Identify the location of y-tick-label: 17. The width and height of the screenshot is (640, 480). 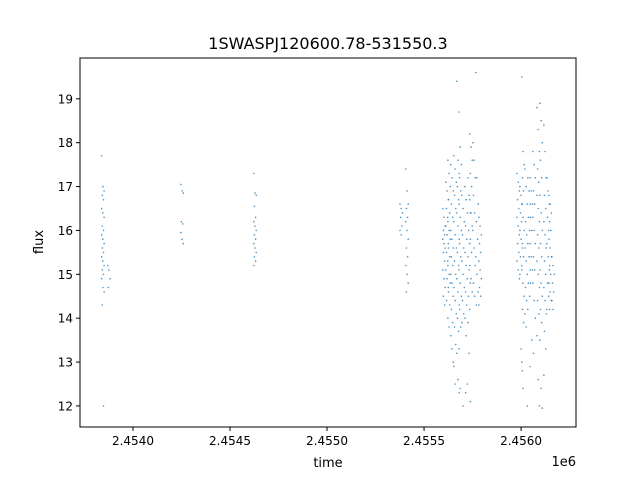
(65, 187).